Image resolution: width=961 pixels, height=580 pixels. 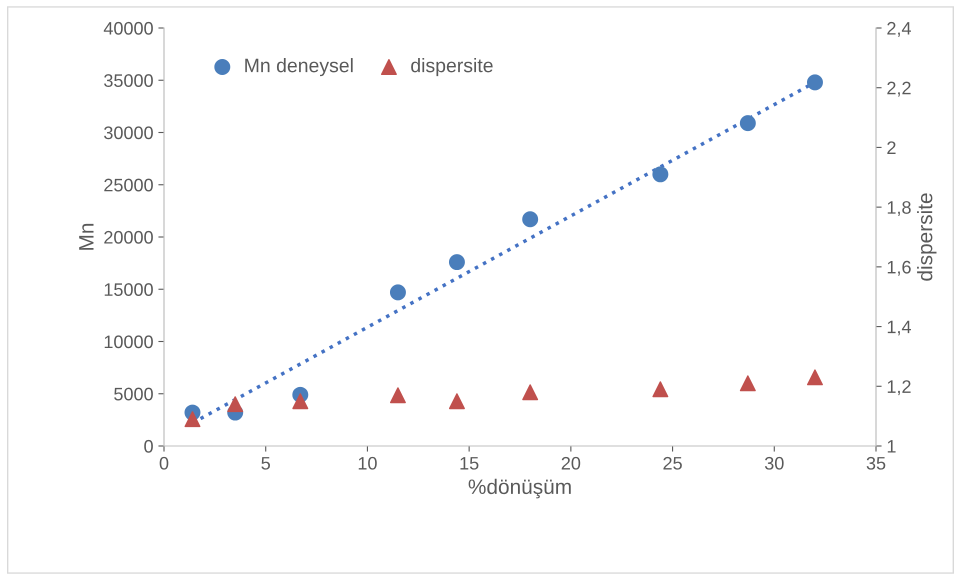 I want to click on y-tick-label: 40000, so click(x=128, y=28).